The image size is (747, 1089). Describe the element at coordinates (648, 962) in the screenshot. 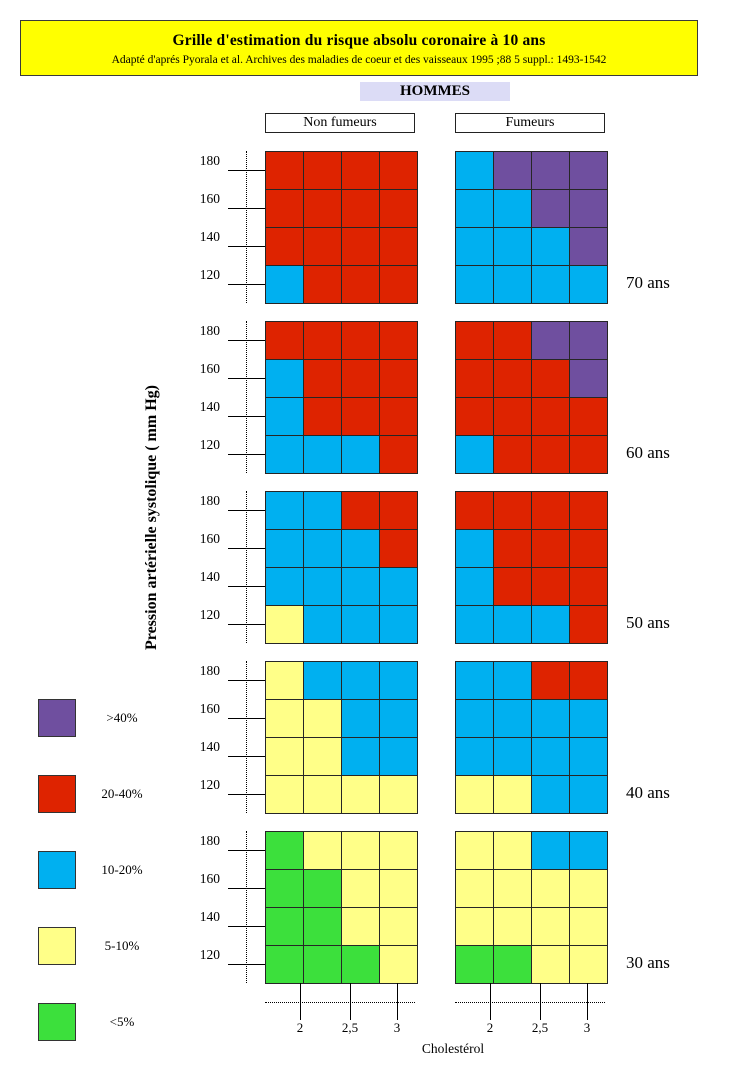

I see `age-label: 30 ans` at that location.